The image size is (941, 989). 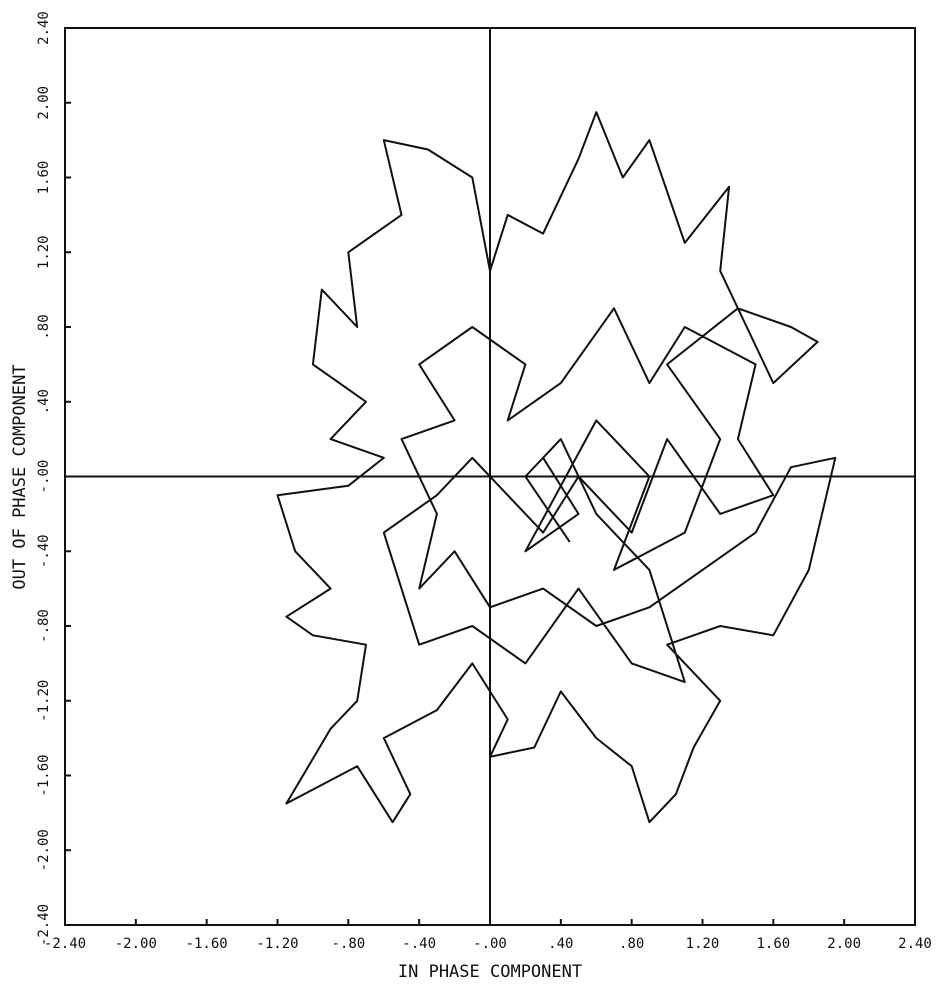 What do you see at coordinates (44, 326) in the screenshot?
I see `y-tick-label: .80` at bounding box center [44, 326].